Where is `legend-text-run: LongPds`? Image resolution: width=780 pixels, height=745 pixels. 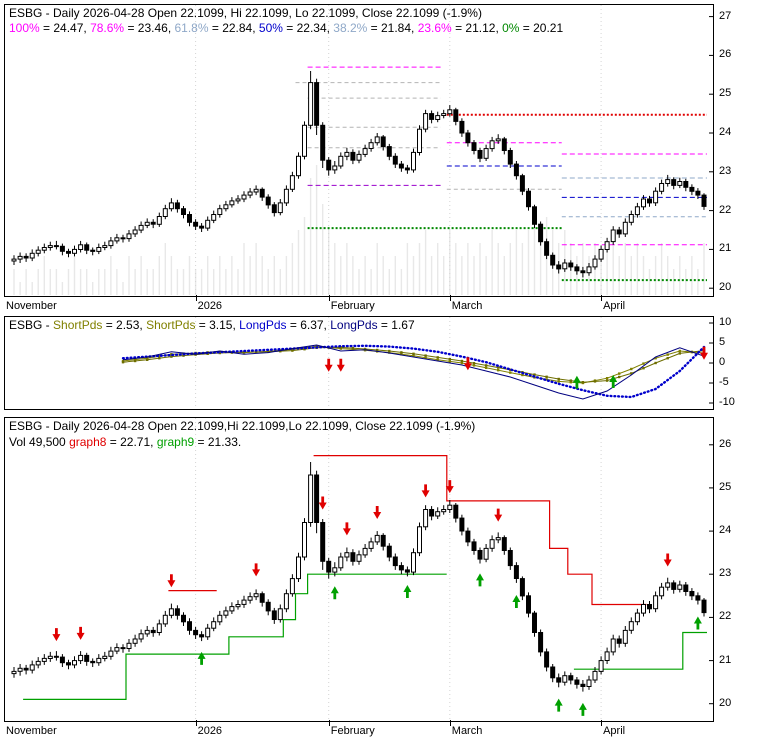 legend-text-run: LongPds is located at coordinates (354, 325).